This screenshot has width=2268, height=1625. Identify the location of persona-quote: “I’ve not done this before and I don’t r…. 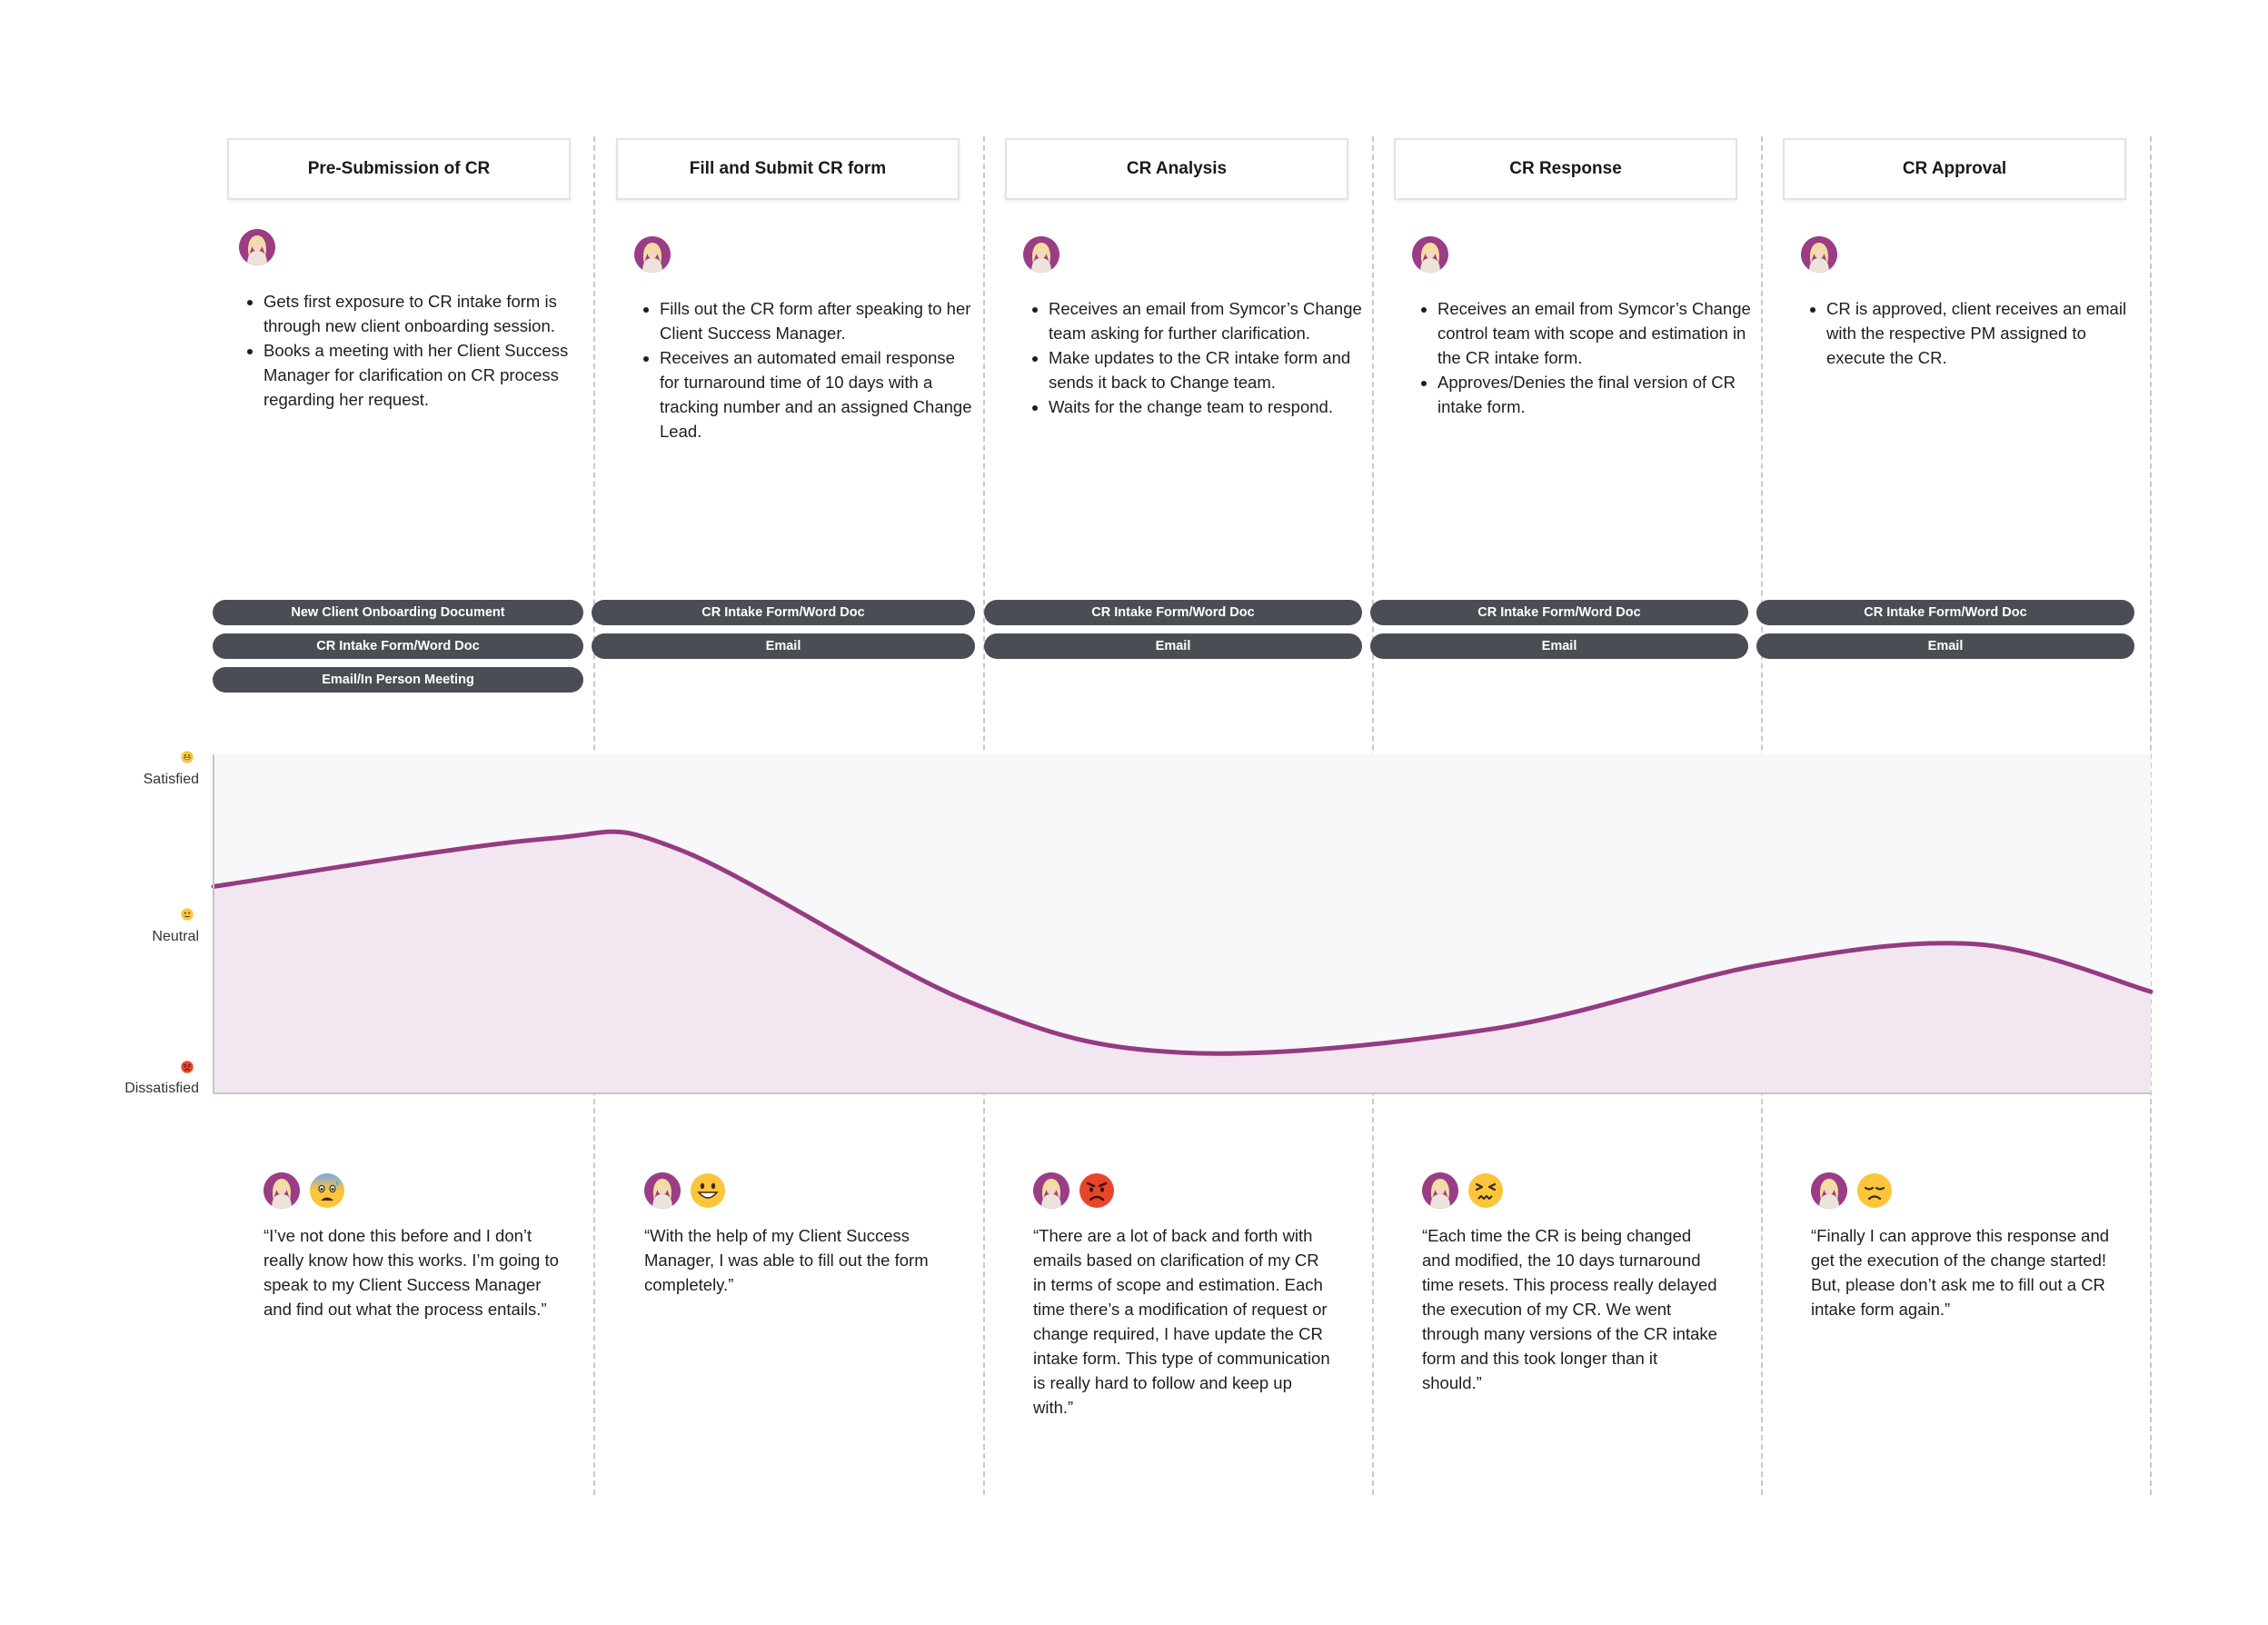
(411, 1272).